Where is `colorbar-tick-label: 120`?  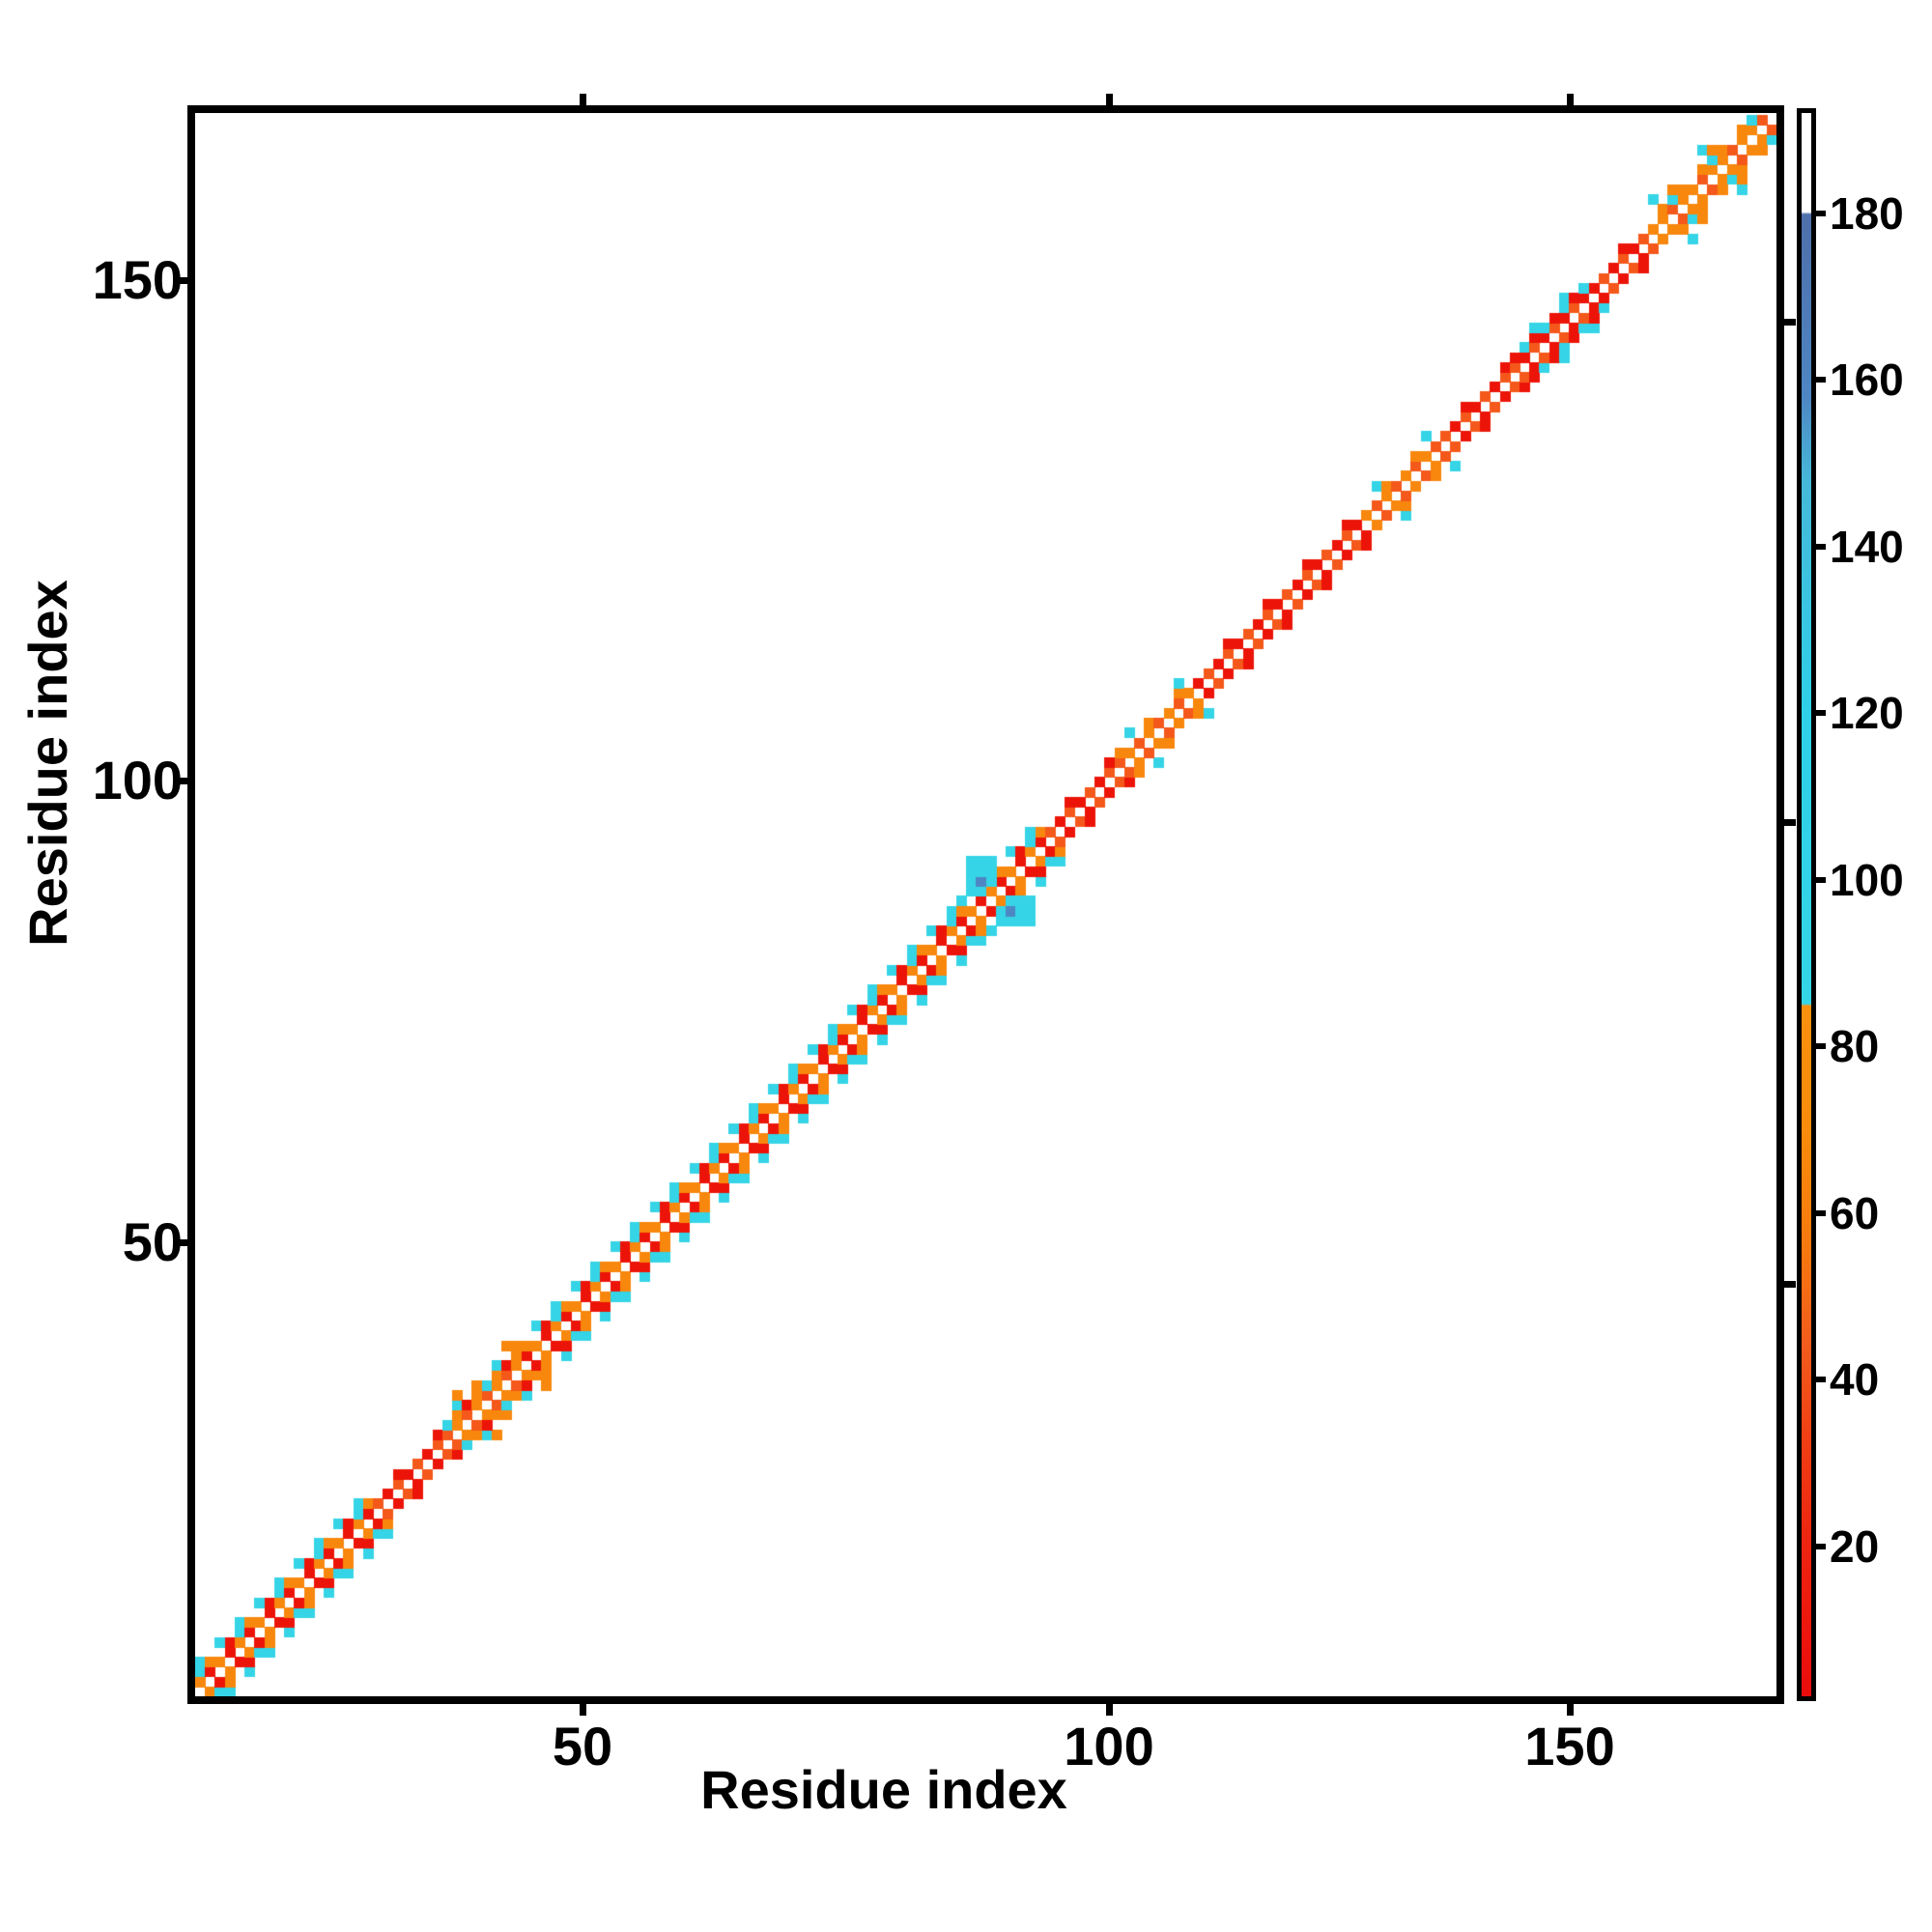
colorbar-tick-label: 120 is located at coordinates (1867, 713).